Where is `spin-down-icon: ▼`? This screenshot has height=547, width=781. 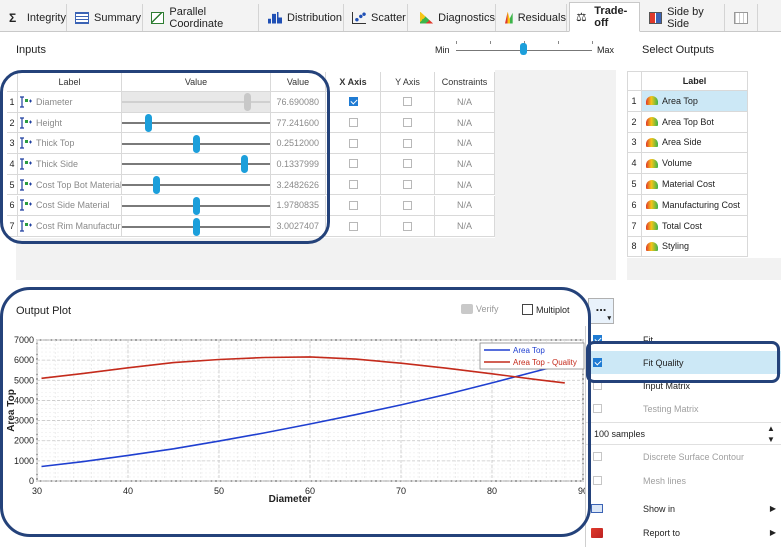 spin-down-icon: ▼ is located at coordinates (771, 439).